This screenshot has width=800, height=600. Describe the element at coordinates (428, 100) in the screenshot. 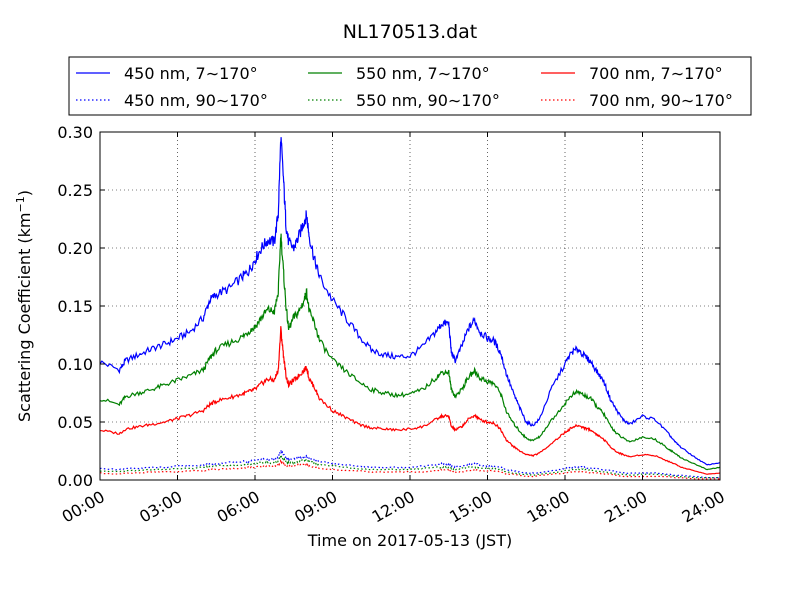

I see `legend-label: 550 nm, 90∼170°` at that location.